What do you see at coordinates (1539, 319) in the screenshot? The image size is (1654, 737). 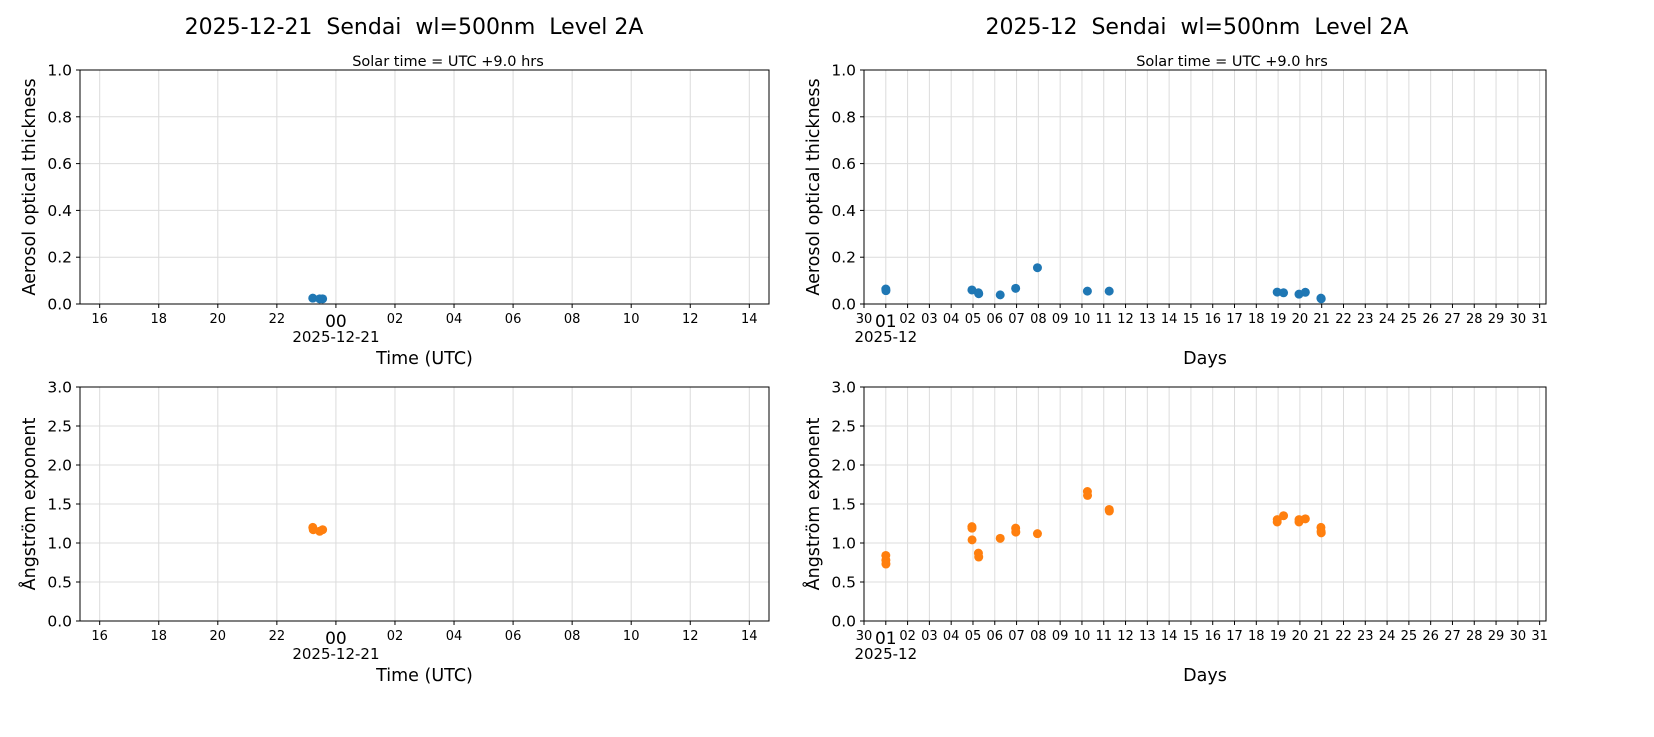 I see `x-tick-label: 31` at bounding box center [1539, 319].